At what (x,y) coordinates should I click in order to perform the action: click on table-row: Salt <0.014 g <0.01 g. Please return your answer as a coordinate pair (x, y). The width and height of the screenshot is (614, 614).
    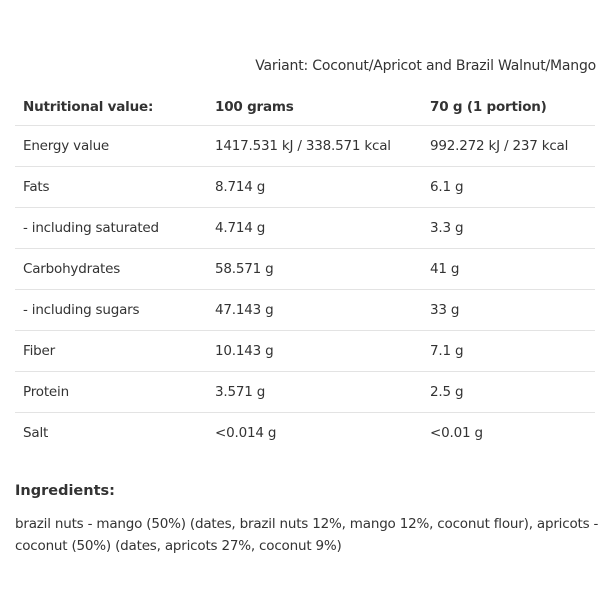
    Looking at the image, I should click on (305, 433).